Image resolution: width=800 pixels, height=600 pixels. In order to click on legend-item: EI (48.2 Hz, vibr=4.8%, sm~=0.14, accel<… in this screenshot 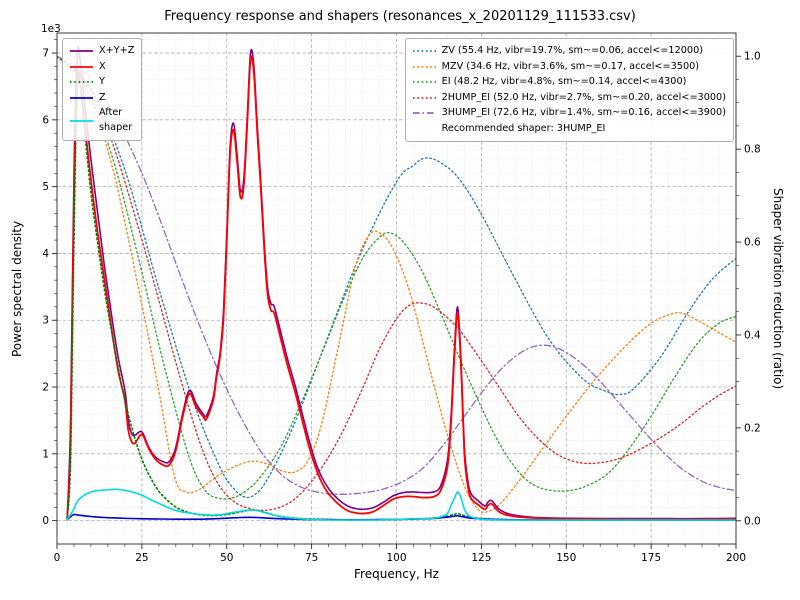, I will do `click(569, 82)`.